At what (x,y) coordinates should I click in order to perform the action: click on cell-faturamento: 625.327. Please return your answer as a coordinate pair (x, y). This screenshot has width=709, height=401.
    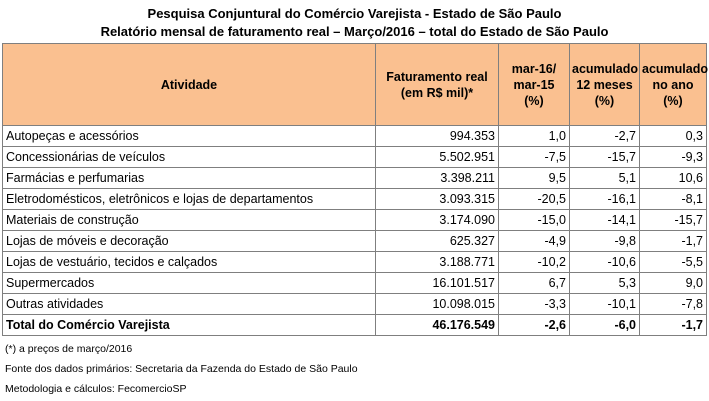
    Looking at the image, I should click on (437, 241).